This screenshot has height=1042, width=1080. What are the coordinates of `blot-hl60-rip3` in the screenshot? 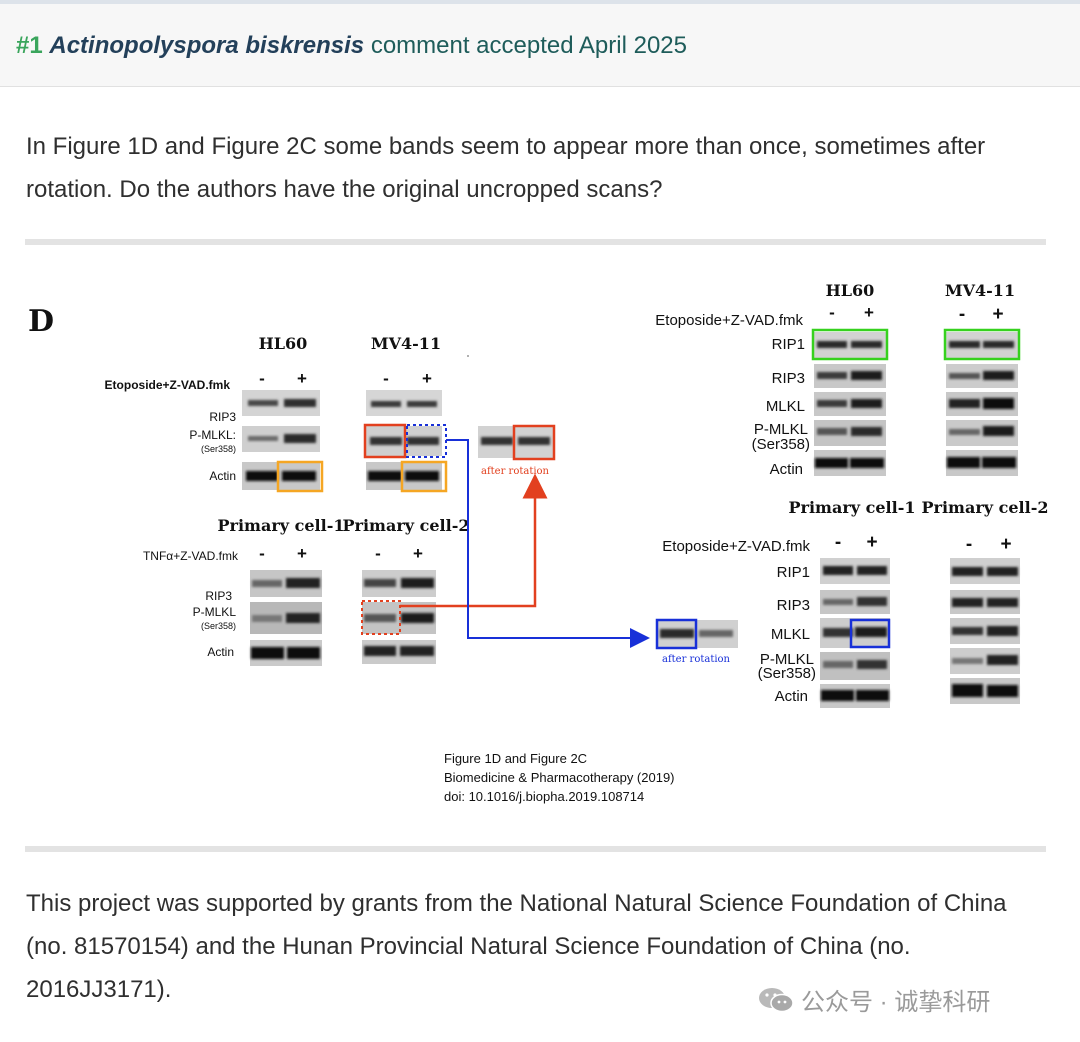 It's located at (281, 403).